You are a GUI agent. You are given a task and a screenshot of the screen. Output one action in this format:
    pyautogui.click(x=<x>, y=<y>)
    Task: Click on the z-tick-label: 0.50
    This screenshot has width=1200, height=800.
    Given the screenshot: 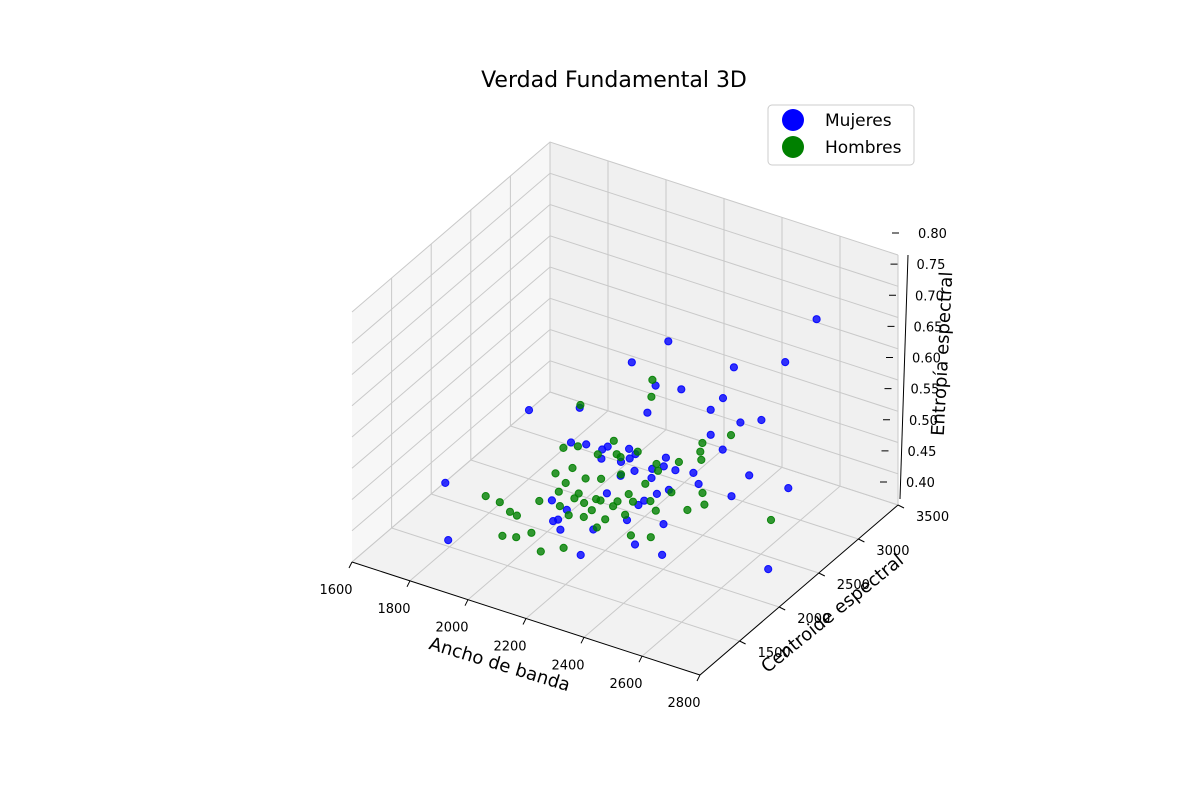 What is the action you would take?
    pyautogui.click(x=923, y=421)
    